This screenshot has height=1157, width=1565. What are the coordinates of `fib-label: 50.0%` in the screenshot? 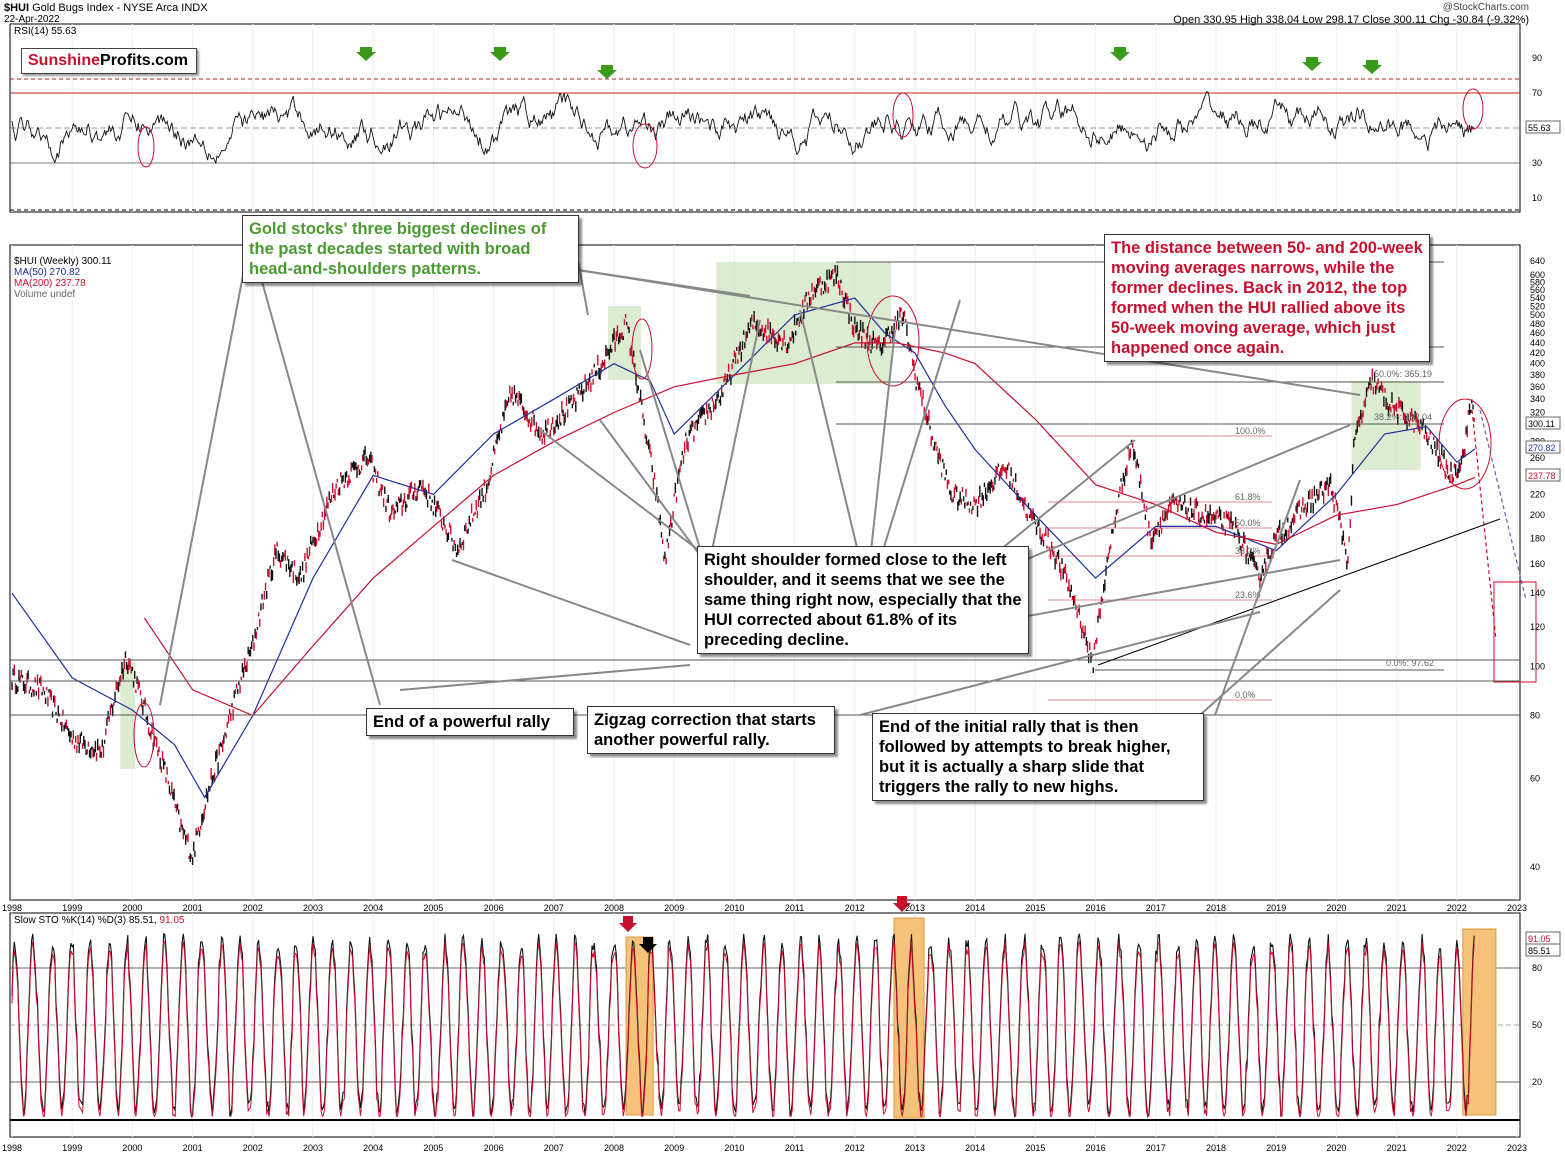 It's located at (1248, 523).